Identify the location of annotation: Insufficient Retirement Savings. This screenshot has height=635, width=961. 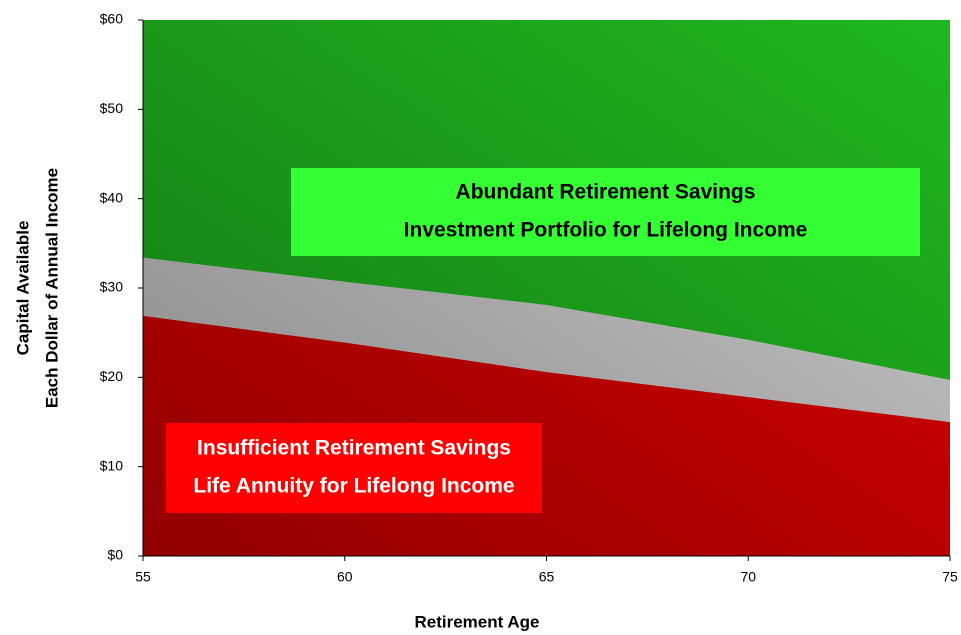
(354, 448).